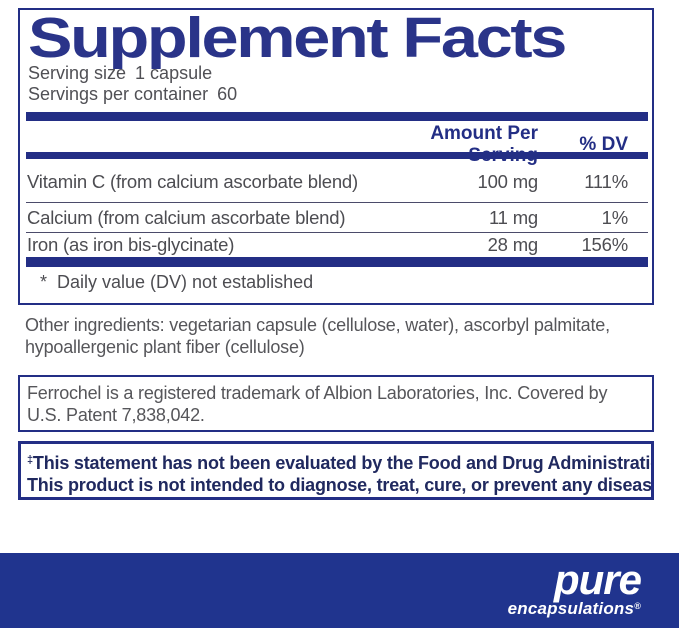 This screenshot has width=679, height=628. I want to click on daily-value-footnote: * Daily value (DV) not established, so click(176, 282).